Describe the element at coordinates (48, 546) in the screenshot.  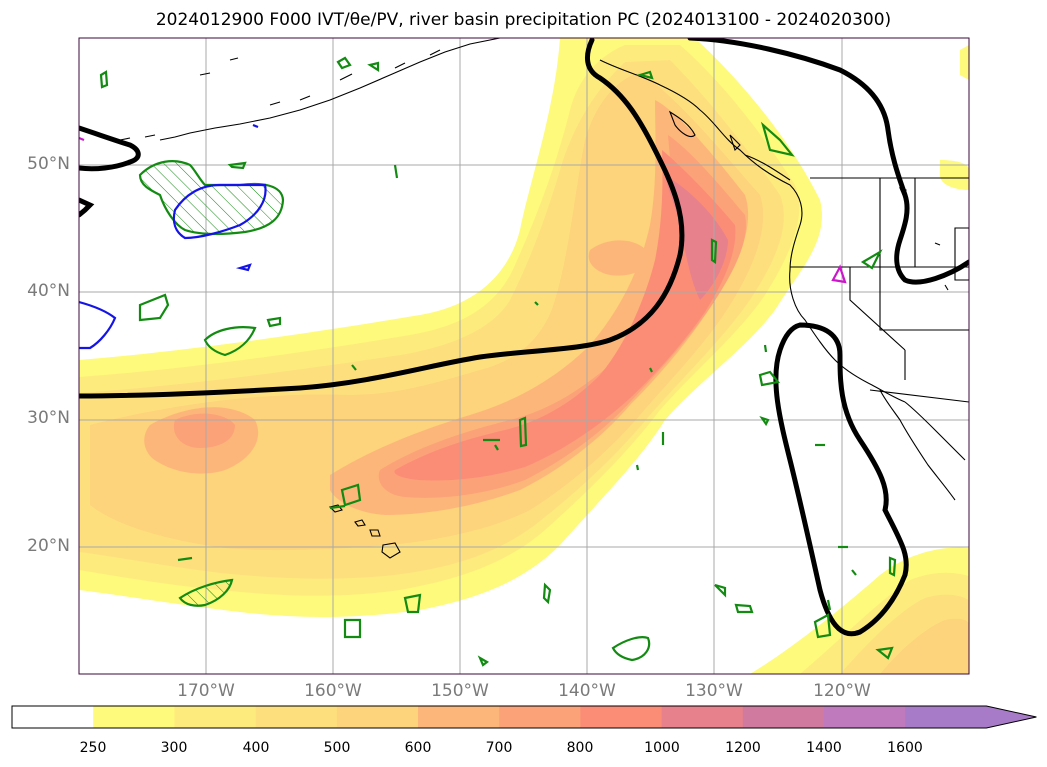
I see `lat-label-20n: 20°N` at that location.